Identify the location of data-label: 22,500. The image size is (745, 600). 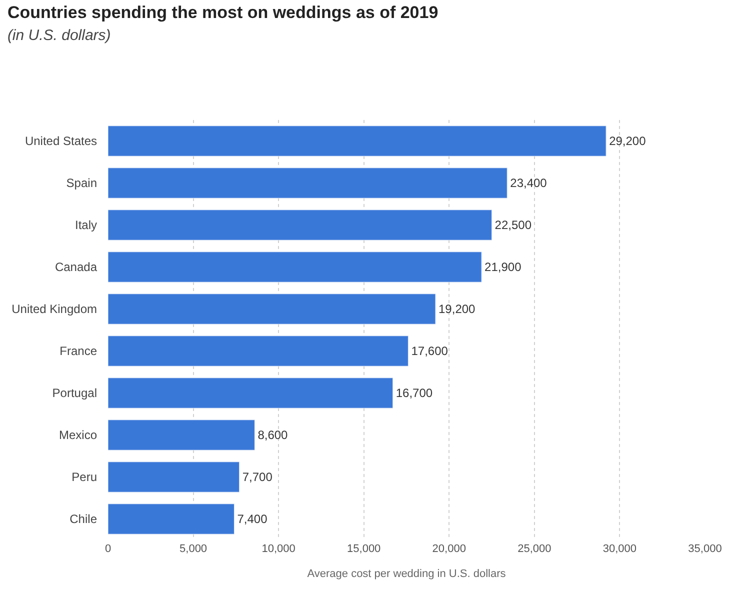
(513, 225).